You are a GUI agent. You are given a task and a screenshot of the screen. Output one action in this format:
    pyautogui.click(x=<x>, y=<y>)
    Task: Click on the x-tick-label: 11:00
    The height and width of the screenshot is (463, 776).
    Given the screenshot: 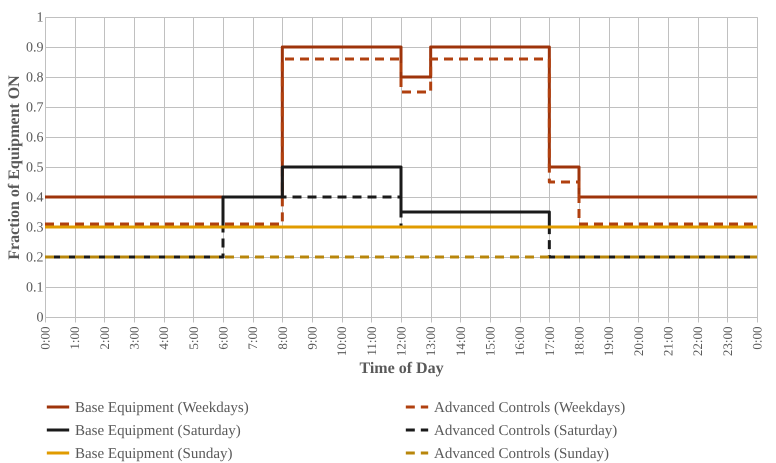 What is the action you would take?
    pyautogui.click(x=371, y=341)
    